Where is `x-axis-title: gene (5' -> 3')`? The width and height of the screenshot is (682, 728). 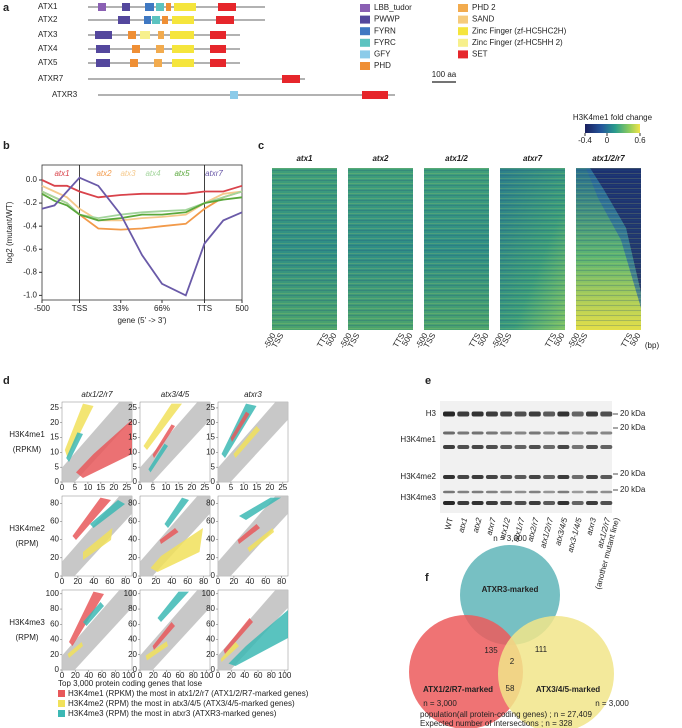
x-axis-title: gene (5' -> 3') is located at coordinates (141, 320).